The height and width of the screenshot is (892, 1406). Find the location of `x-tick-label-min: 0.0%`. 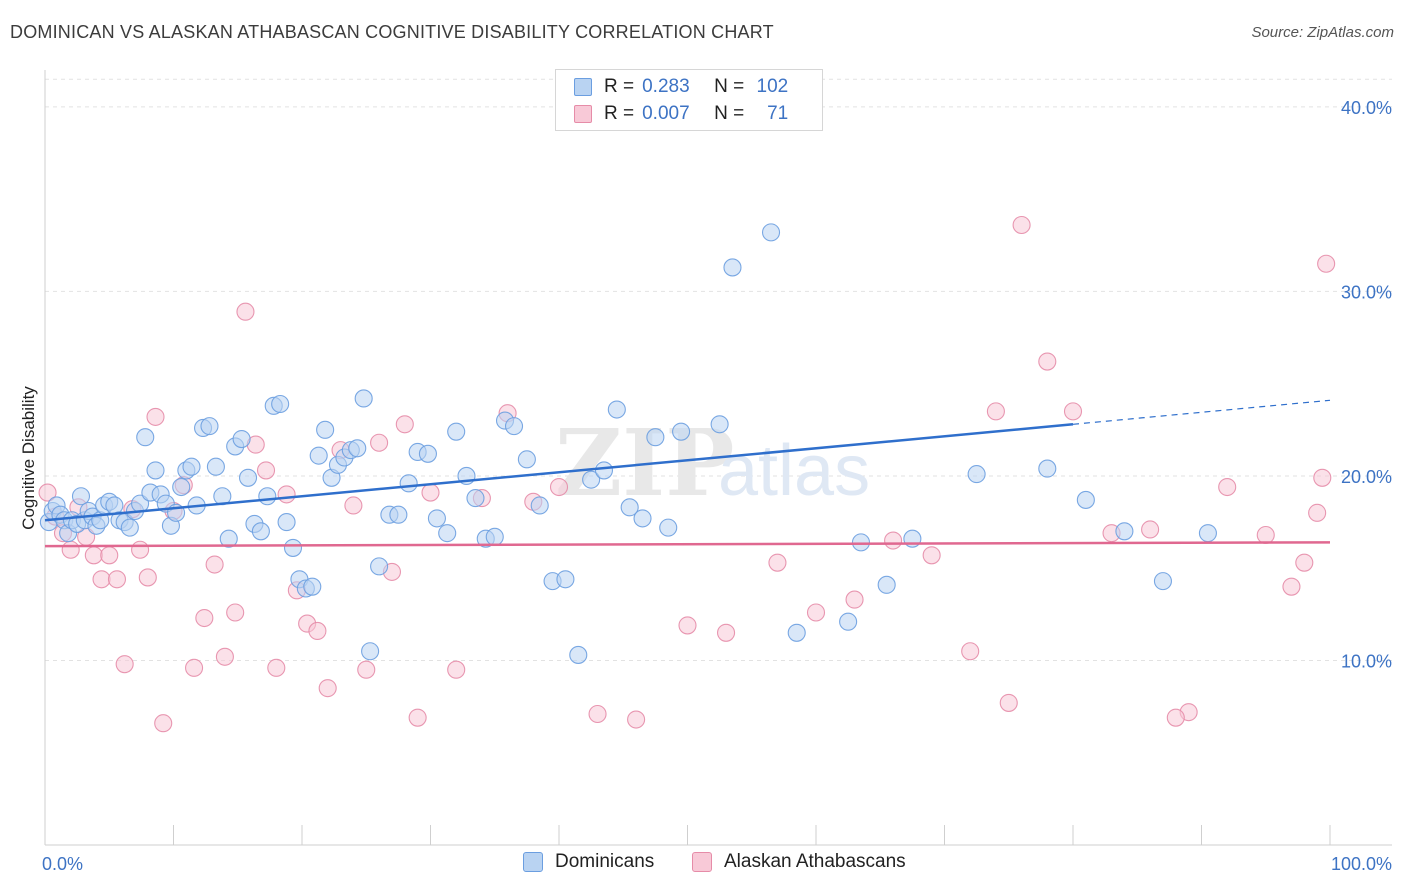

x-tick-label-min: 0.0% is located at coordinates (62, 864).